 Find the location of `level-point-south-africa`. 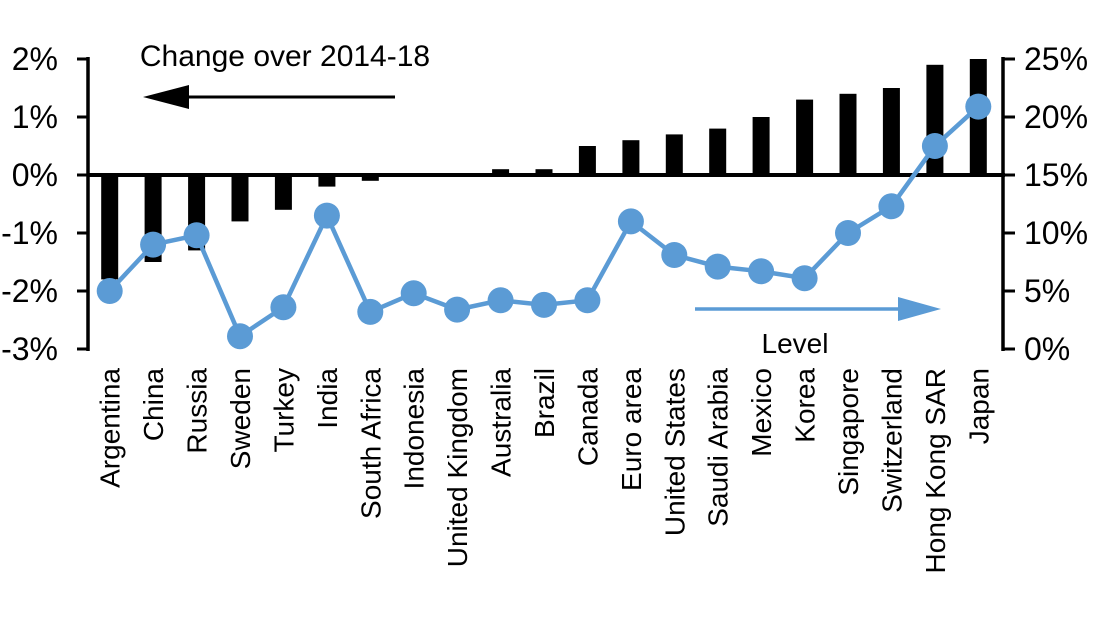

level-point-south-africa is located at coordinates (370, 311).